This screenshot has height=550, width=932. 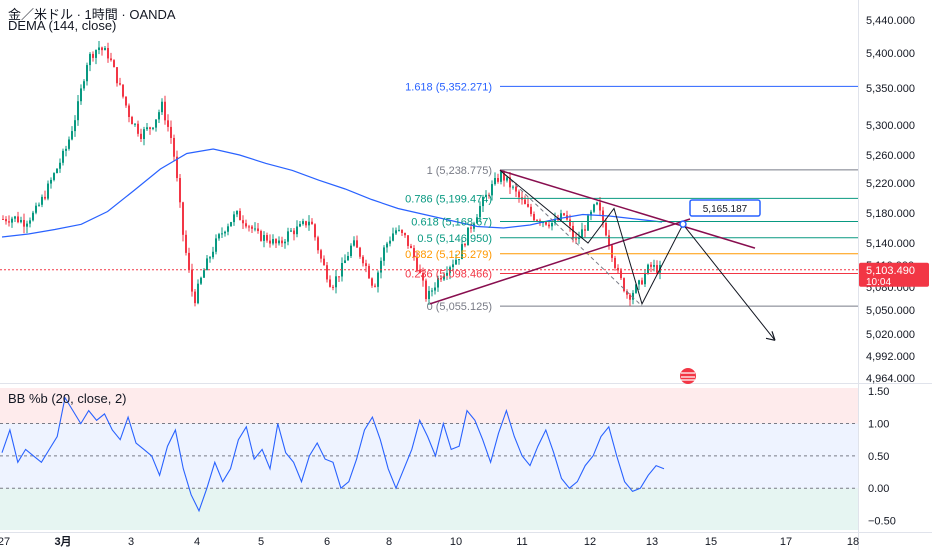 I want to click on current-price-badge, so click(x=894, y=274).